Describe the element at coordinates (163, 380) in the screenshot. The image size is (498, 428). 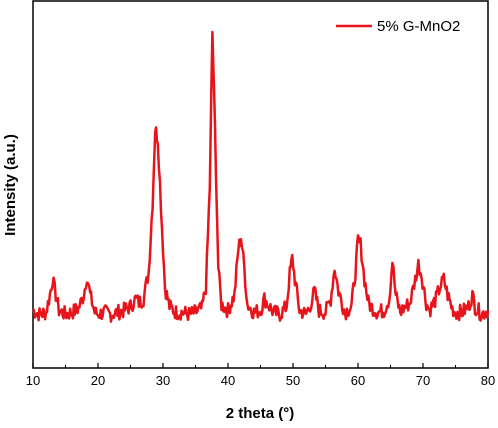
I see `x-tick-label-30: 30` at that location.